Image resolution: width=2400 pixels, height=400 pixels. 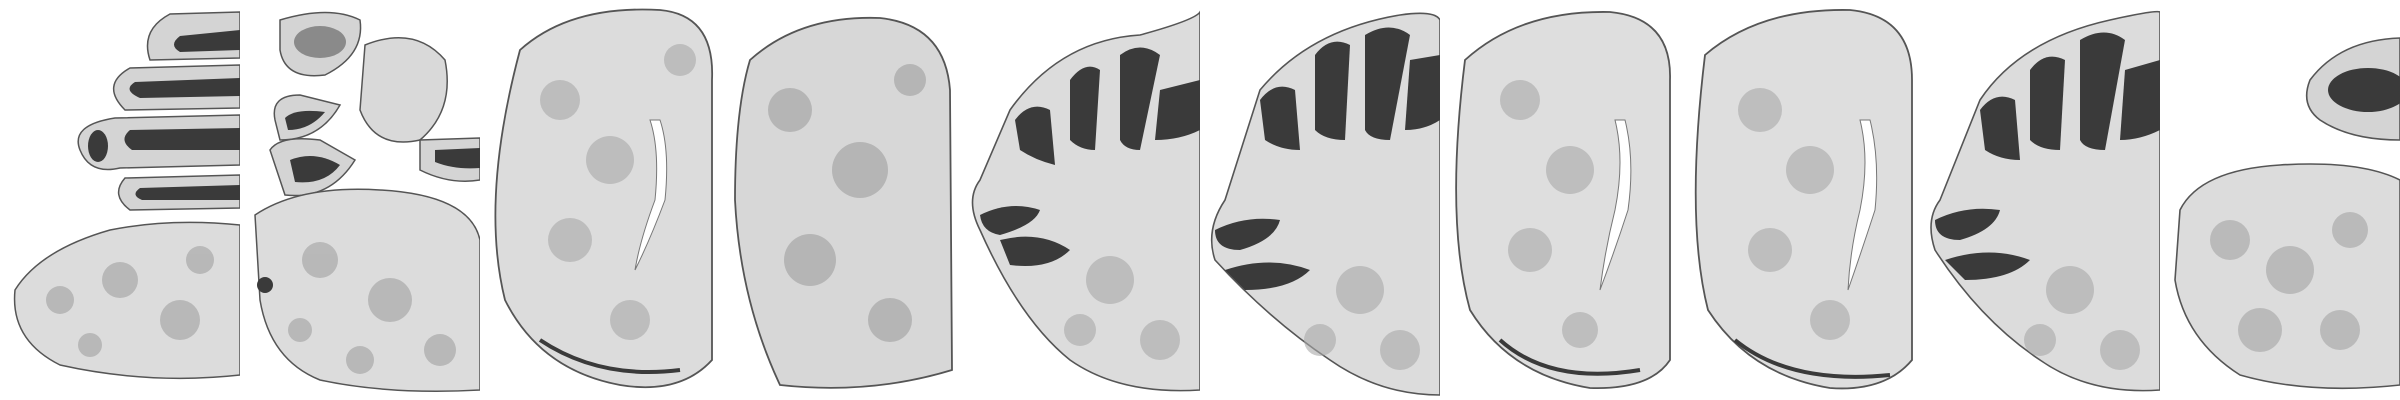 I want to click on hemisphere-outline, so click(x=1803, y=199).